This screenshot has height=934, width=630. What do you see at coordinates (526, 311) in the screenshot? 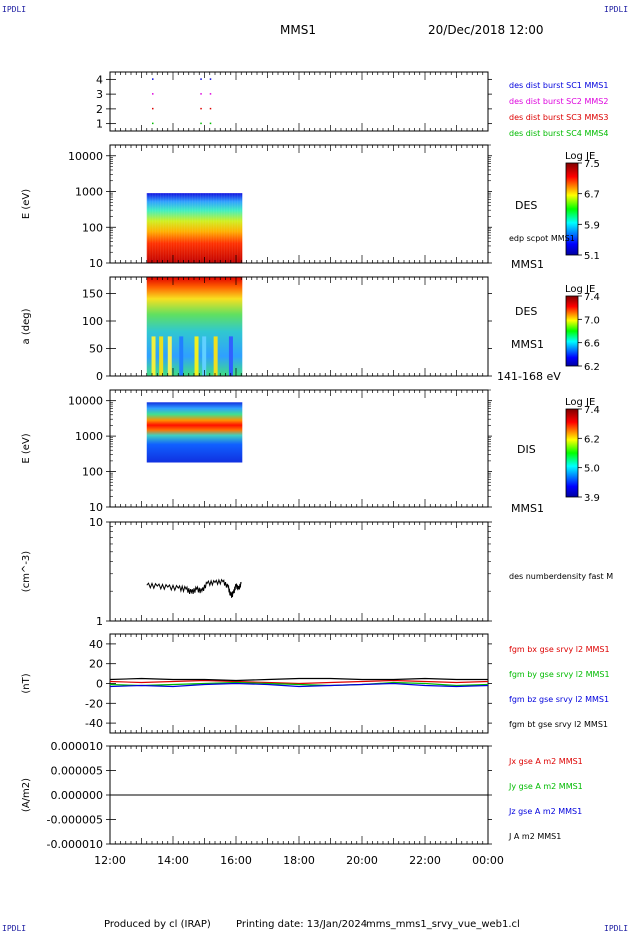
I see `des-pitch-angle-instrument-label: DES` at bounding box center [526, 311].